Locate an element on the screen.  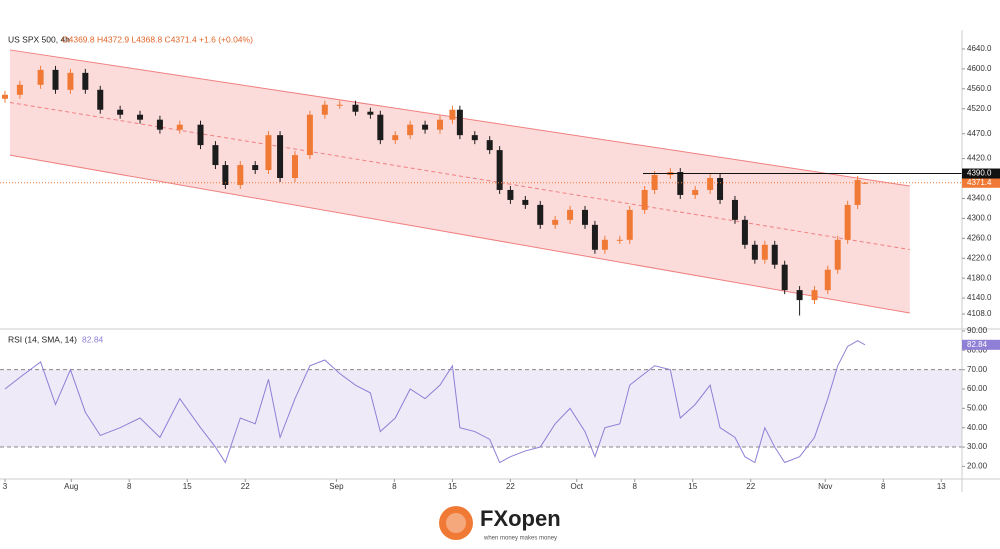
y-tick-label: 4470.0 is located at coordinates (979, 133).